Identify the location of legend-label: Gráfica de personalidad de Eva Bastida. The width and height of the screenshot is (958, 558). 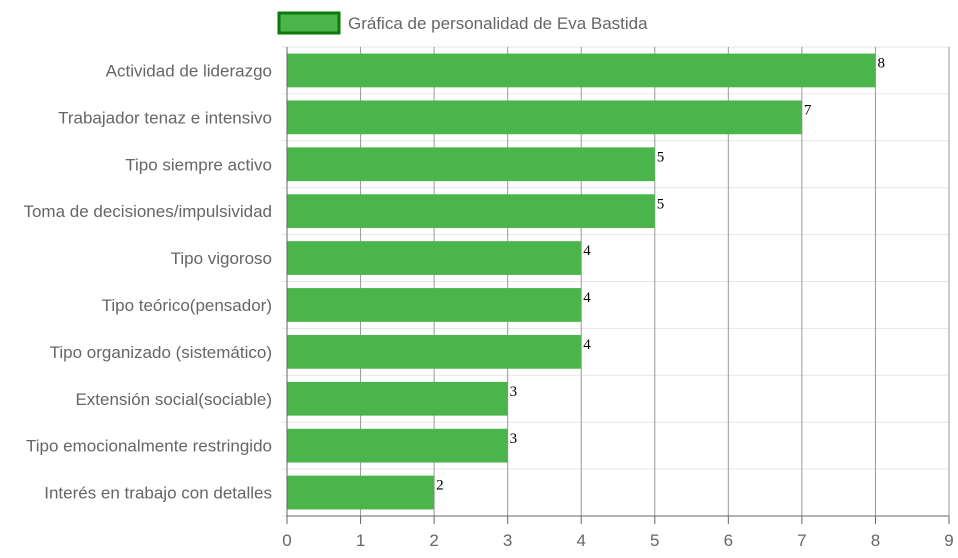
(498, 23).